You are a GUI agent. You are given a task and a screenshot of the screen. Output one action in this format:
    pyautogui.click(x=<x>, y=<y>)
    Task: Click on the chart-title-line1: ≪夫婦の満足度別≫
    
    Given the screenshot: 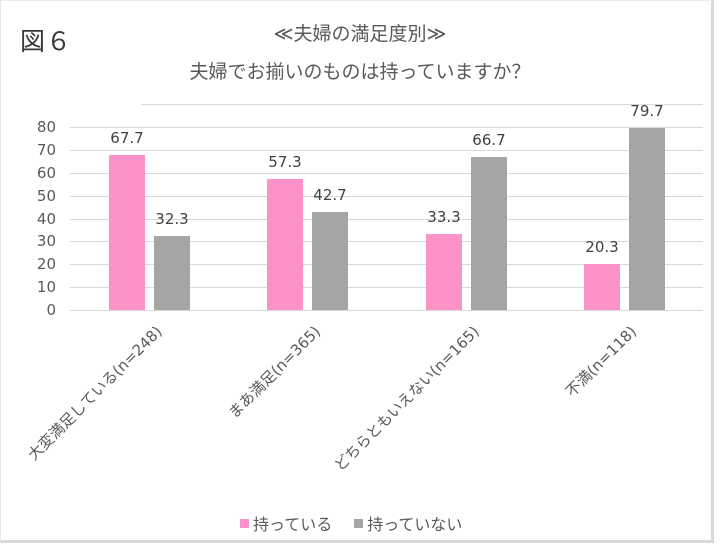 What is the action you would take?
    pyautogui.click(x=360, y=34)
    